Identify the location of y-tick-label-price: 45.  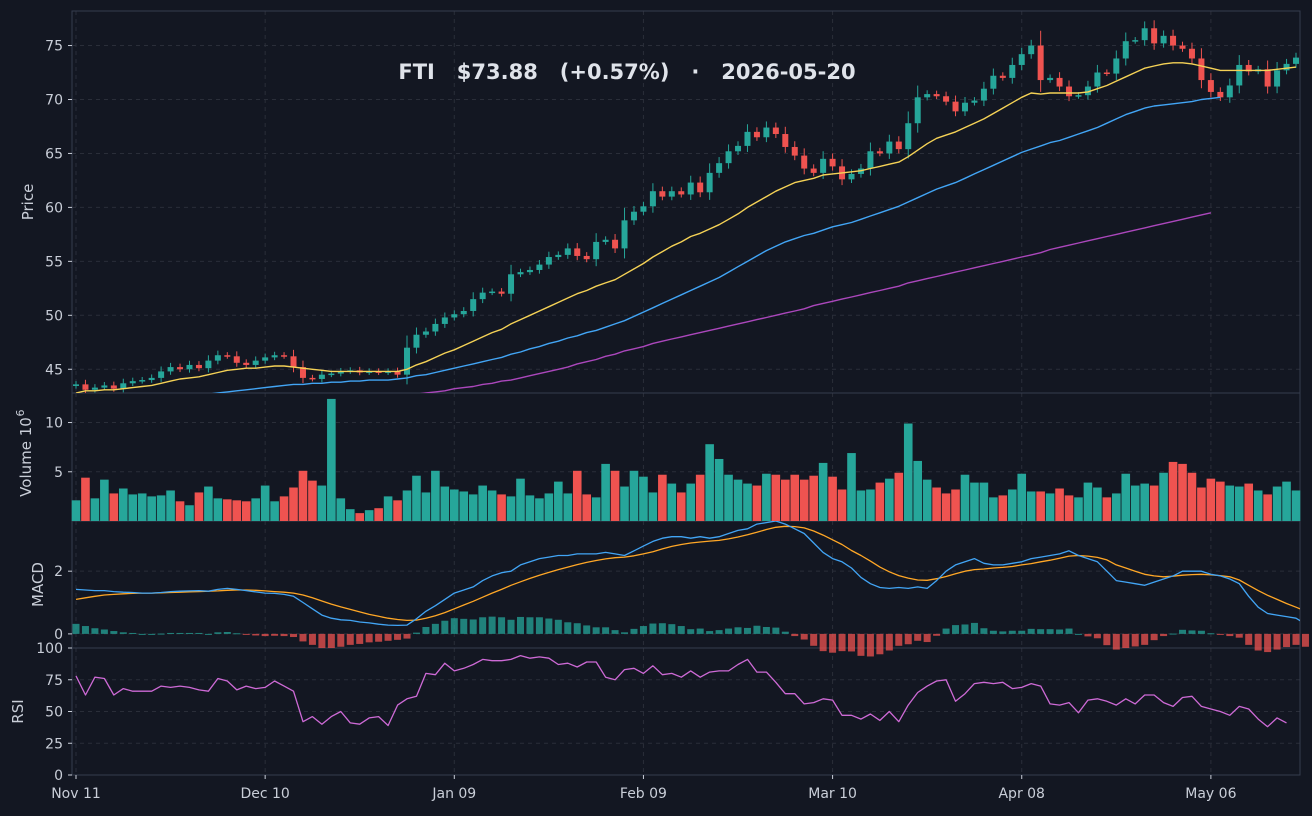
(54, 370).